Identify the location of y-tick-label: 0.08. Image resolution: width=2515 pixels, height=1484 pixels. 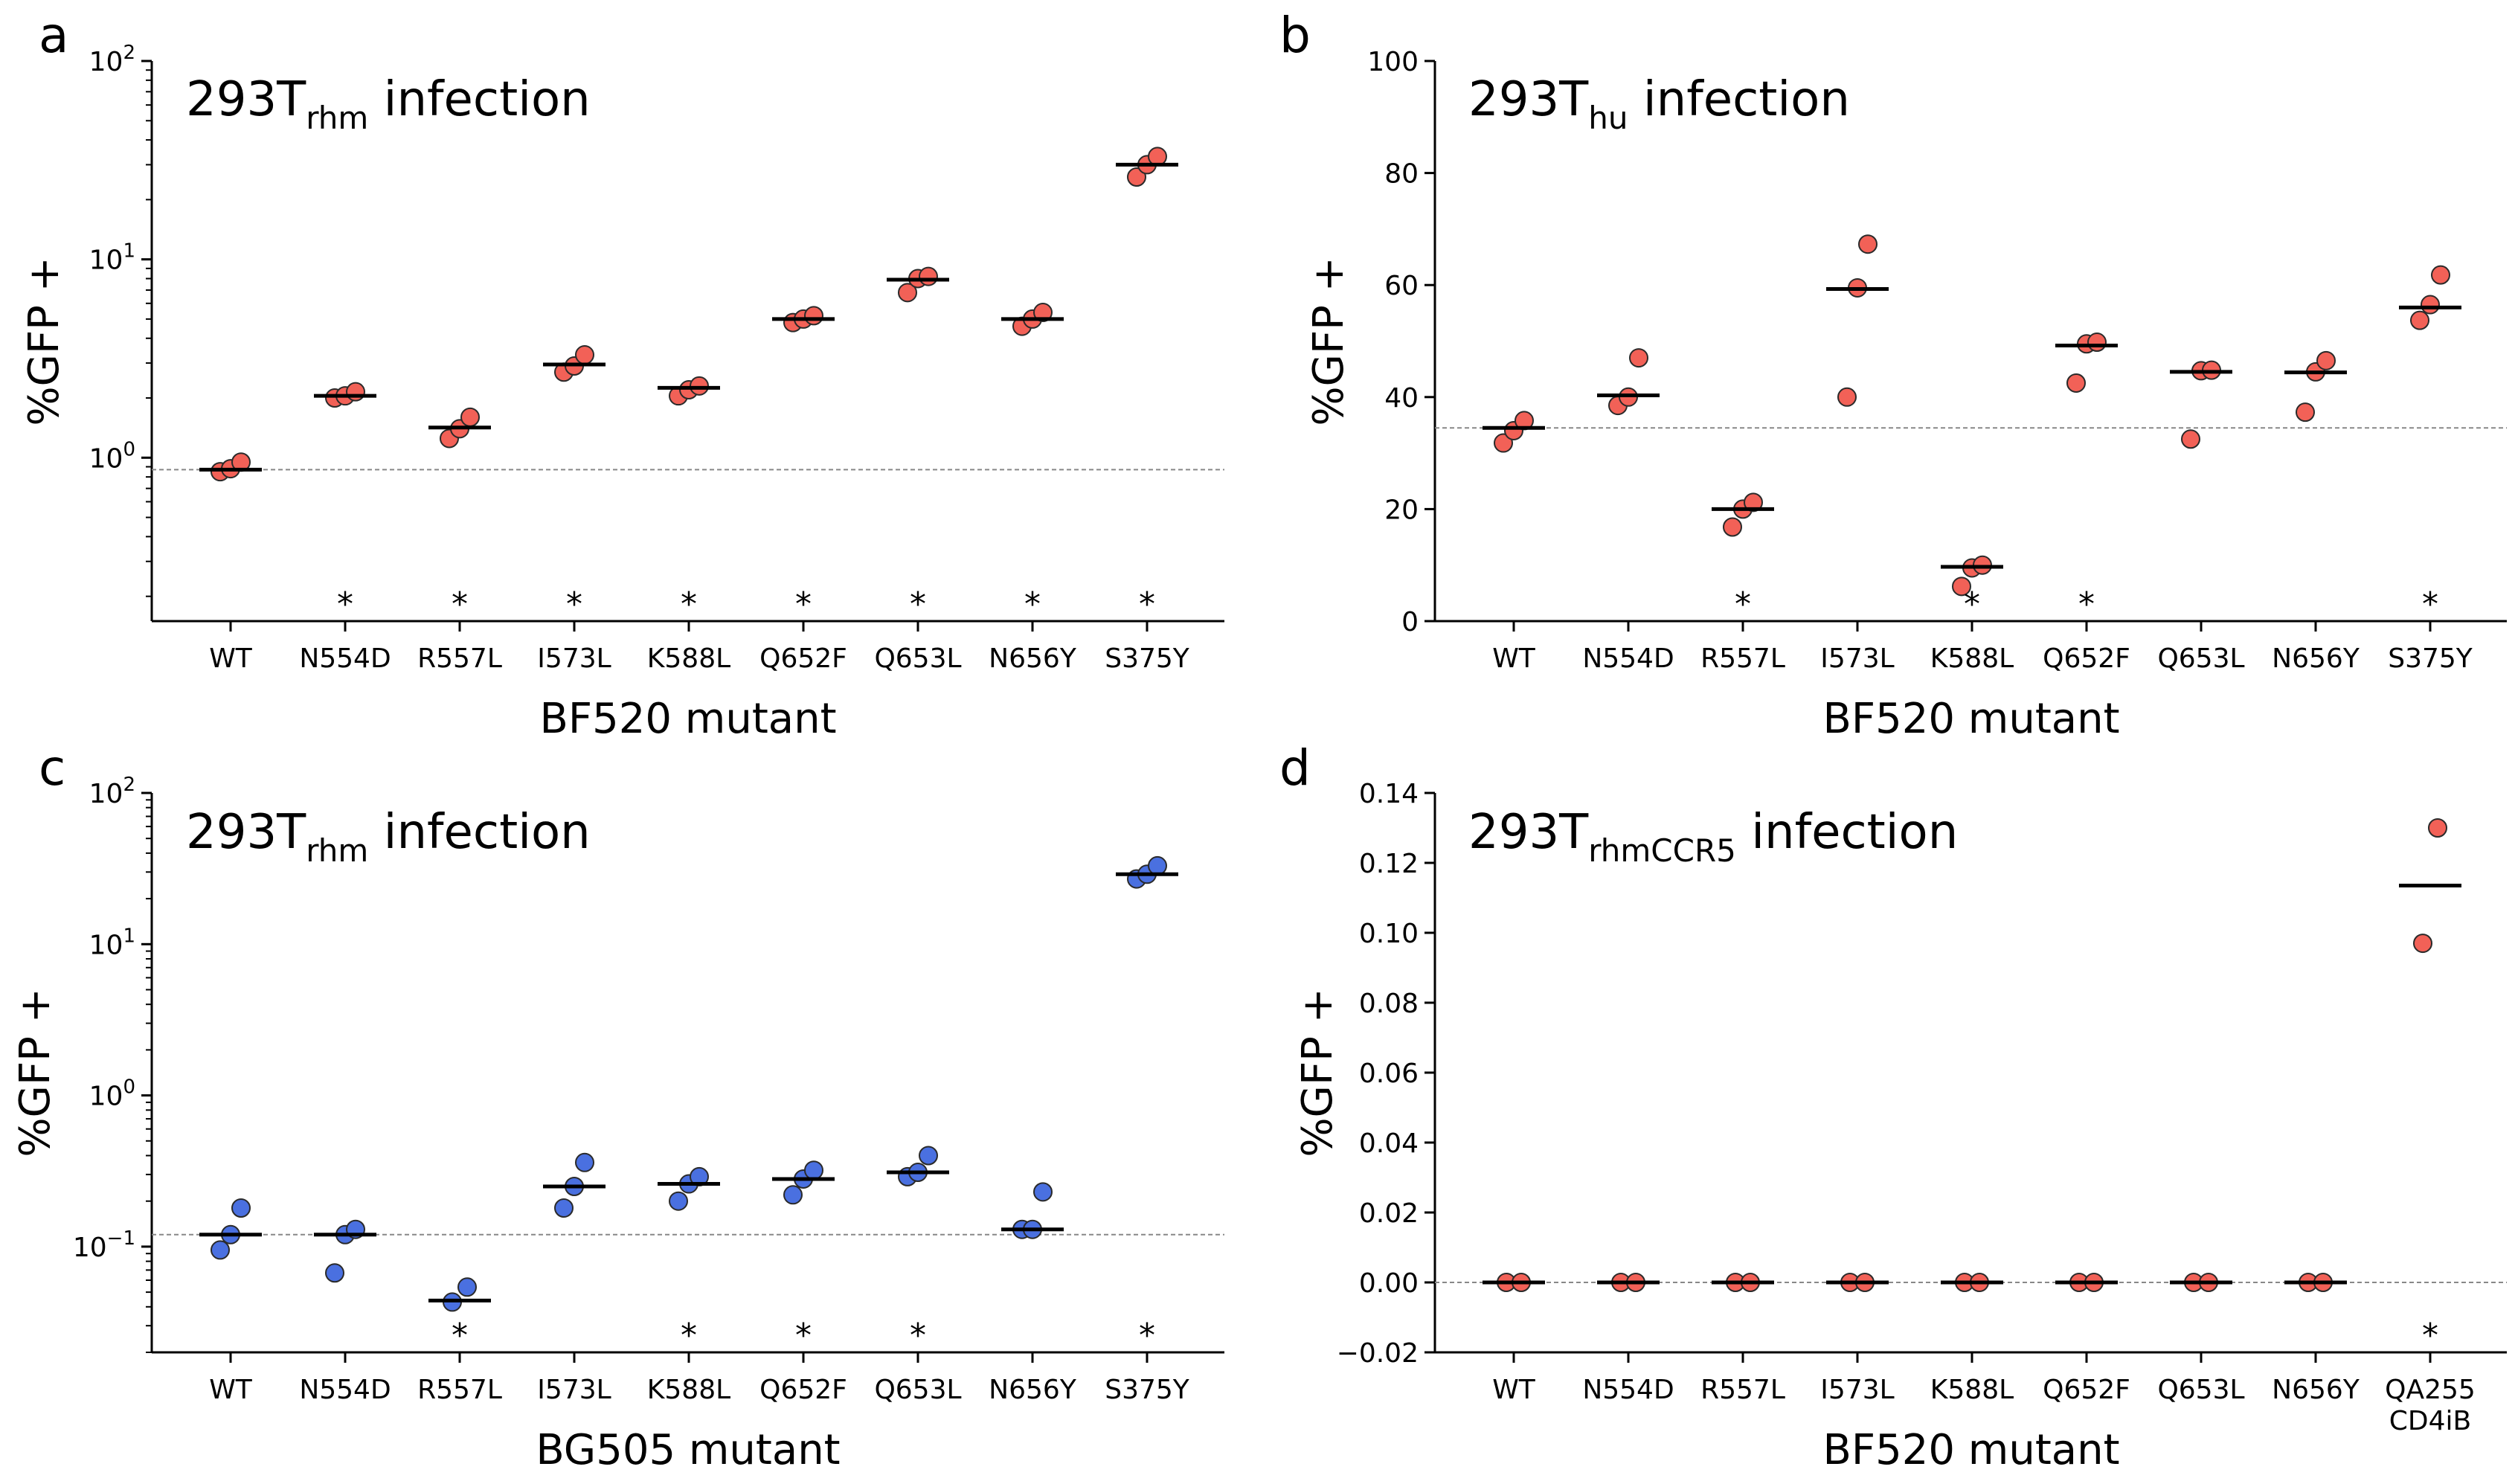
(1389, 1004).